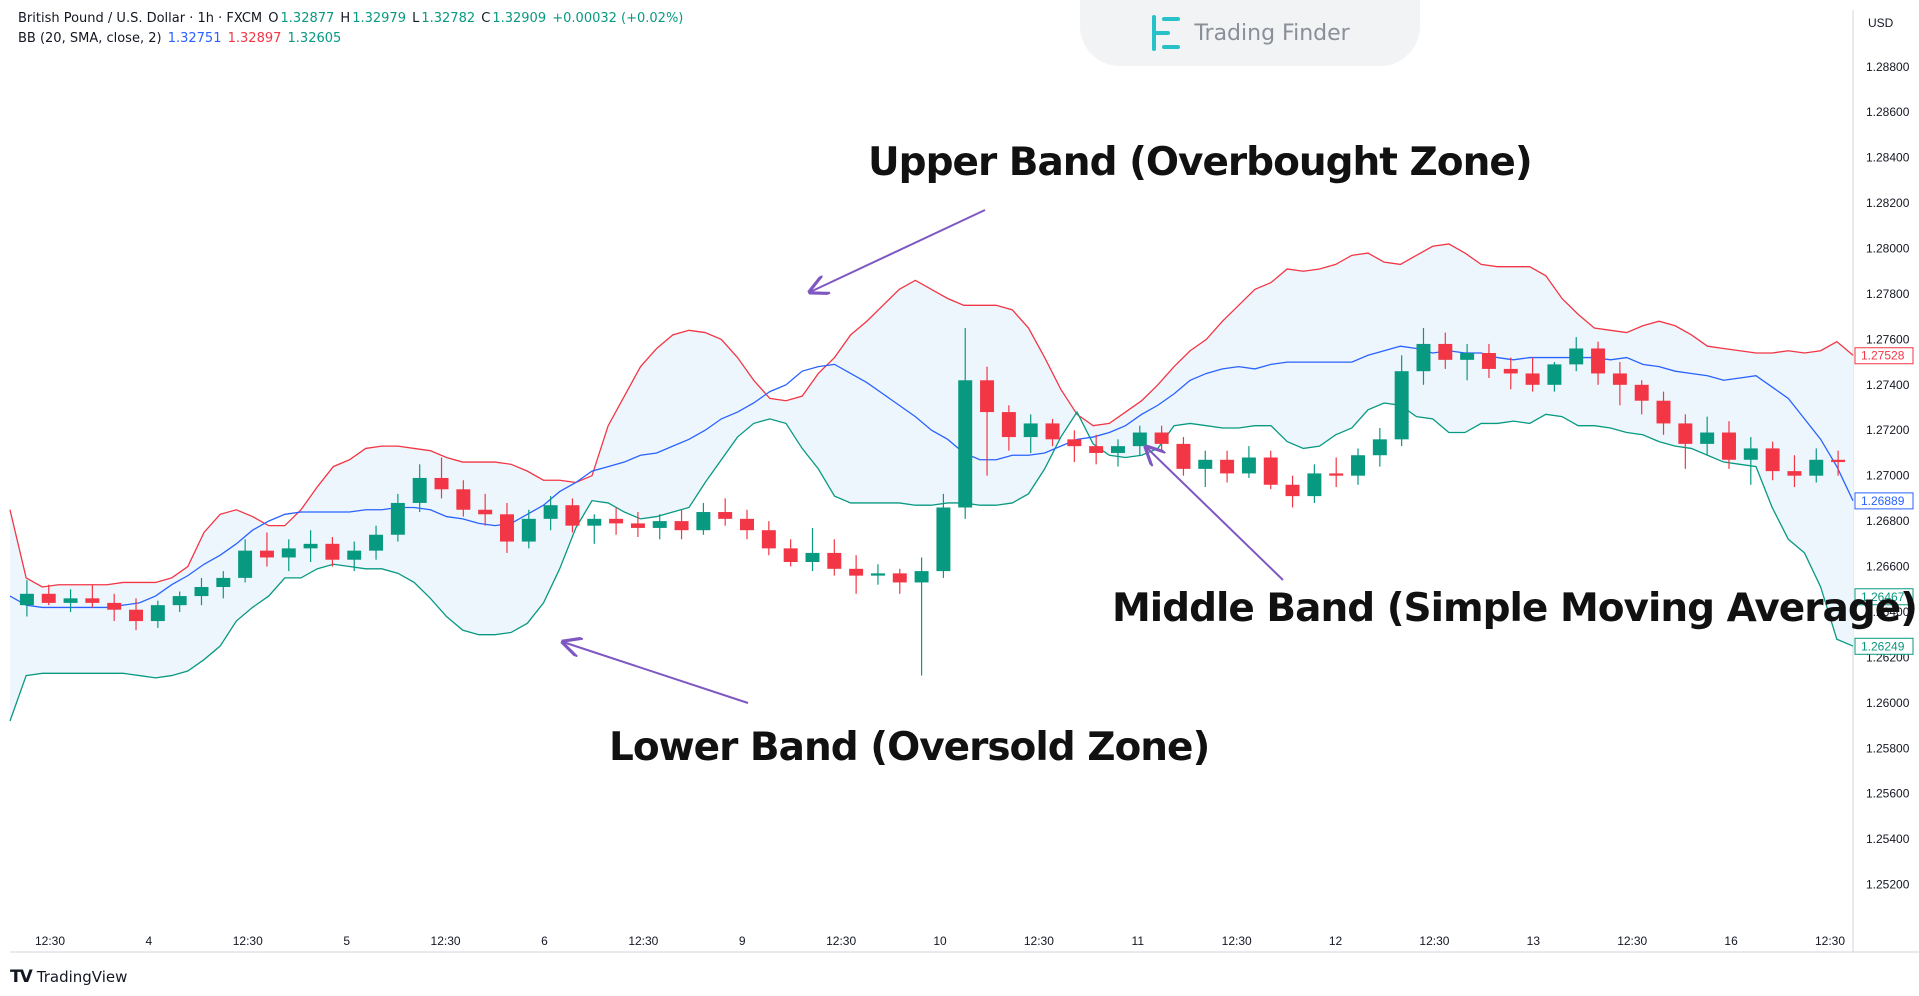  What do you see at coordinates (544, 941) in the screenshot?
I see `x-tick-label: 6` at bounding box center [544, 941].